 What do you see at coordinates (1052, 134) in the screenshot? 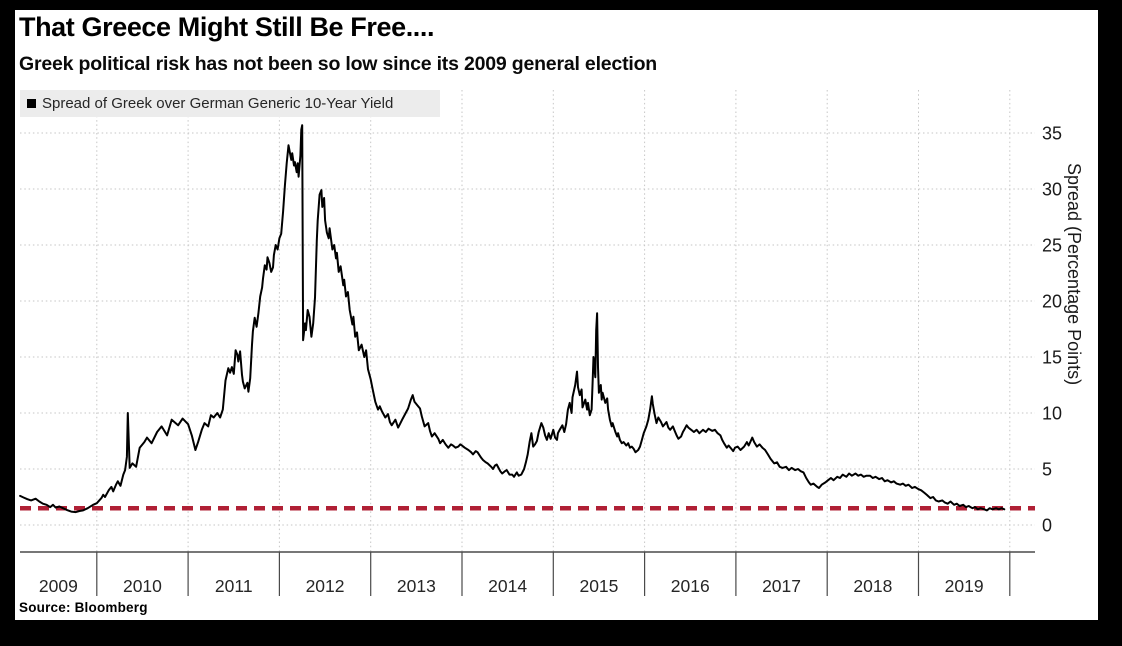
I see `y-tick-label: 35` at bounding box center [1052, 134].